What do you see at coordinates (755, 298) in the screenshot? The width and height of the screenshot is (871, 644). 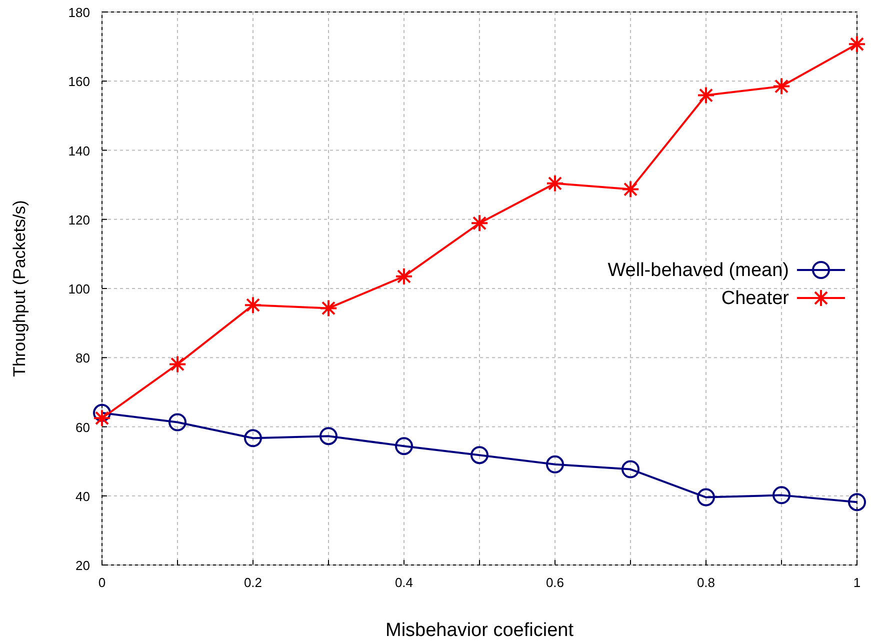 I see `legend-label: Cheater` at bounding box center [755, 298].